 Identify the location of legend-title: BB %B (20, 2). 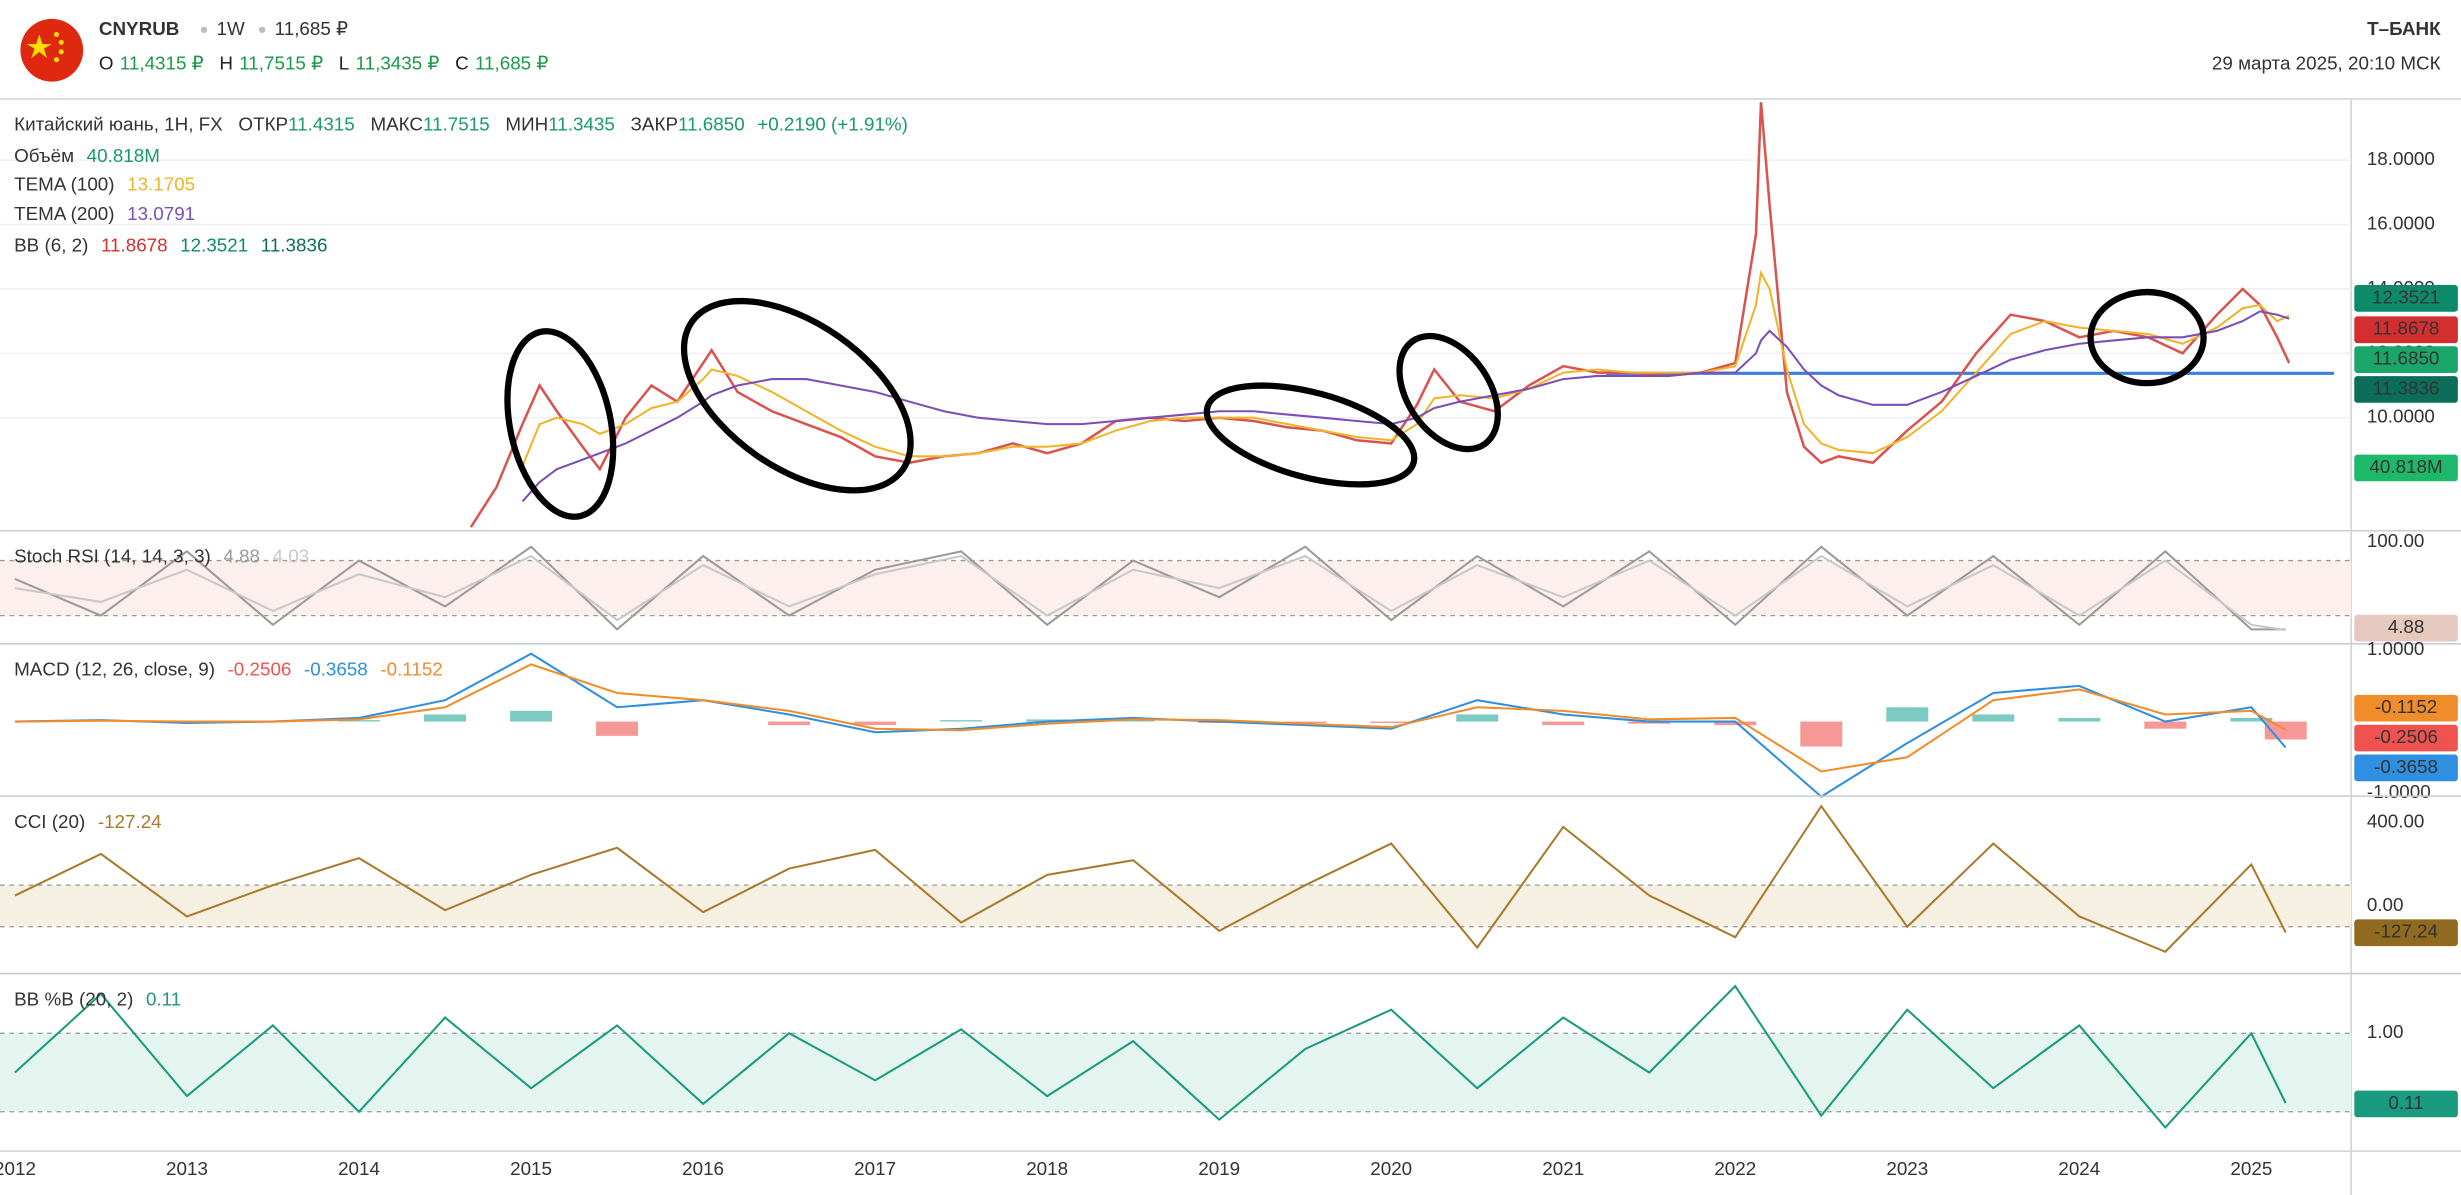
(73, 998).